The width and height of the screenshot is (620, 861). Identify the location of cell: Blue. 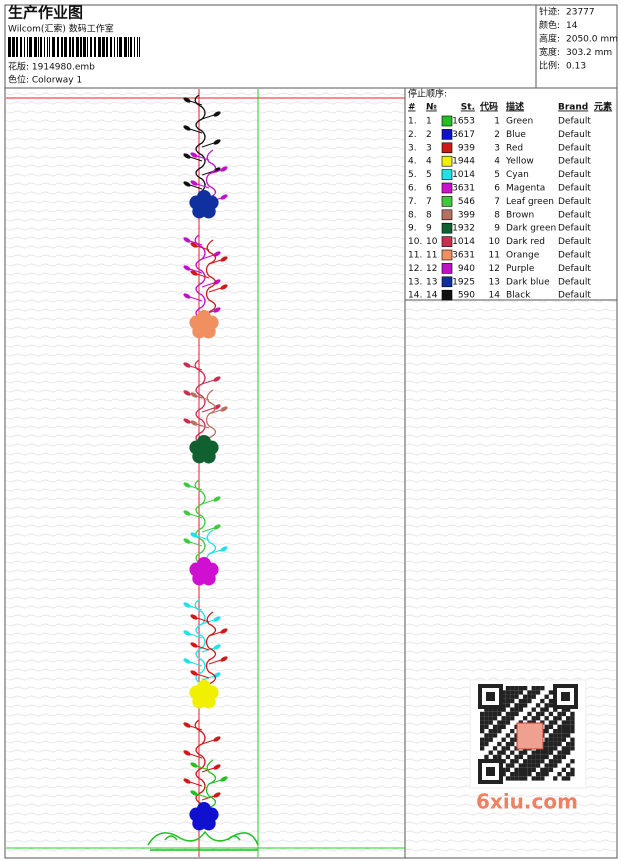
(516, 135).